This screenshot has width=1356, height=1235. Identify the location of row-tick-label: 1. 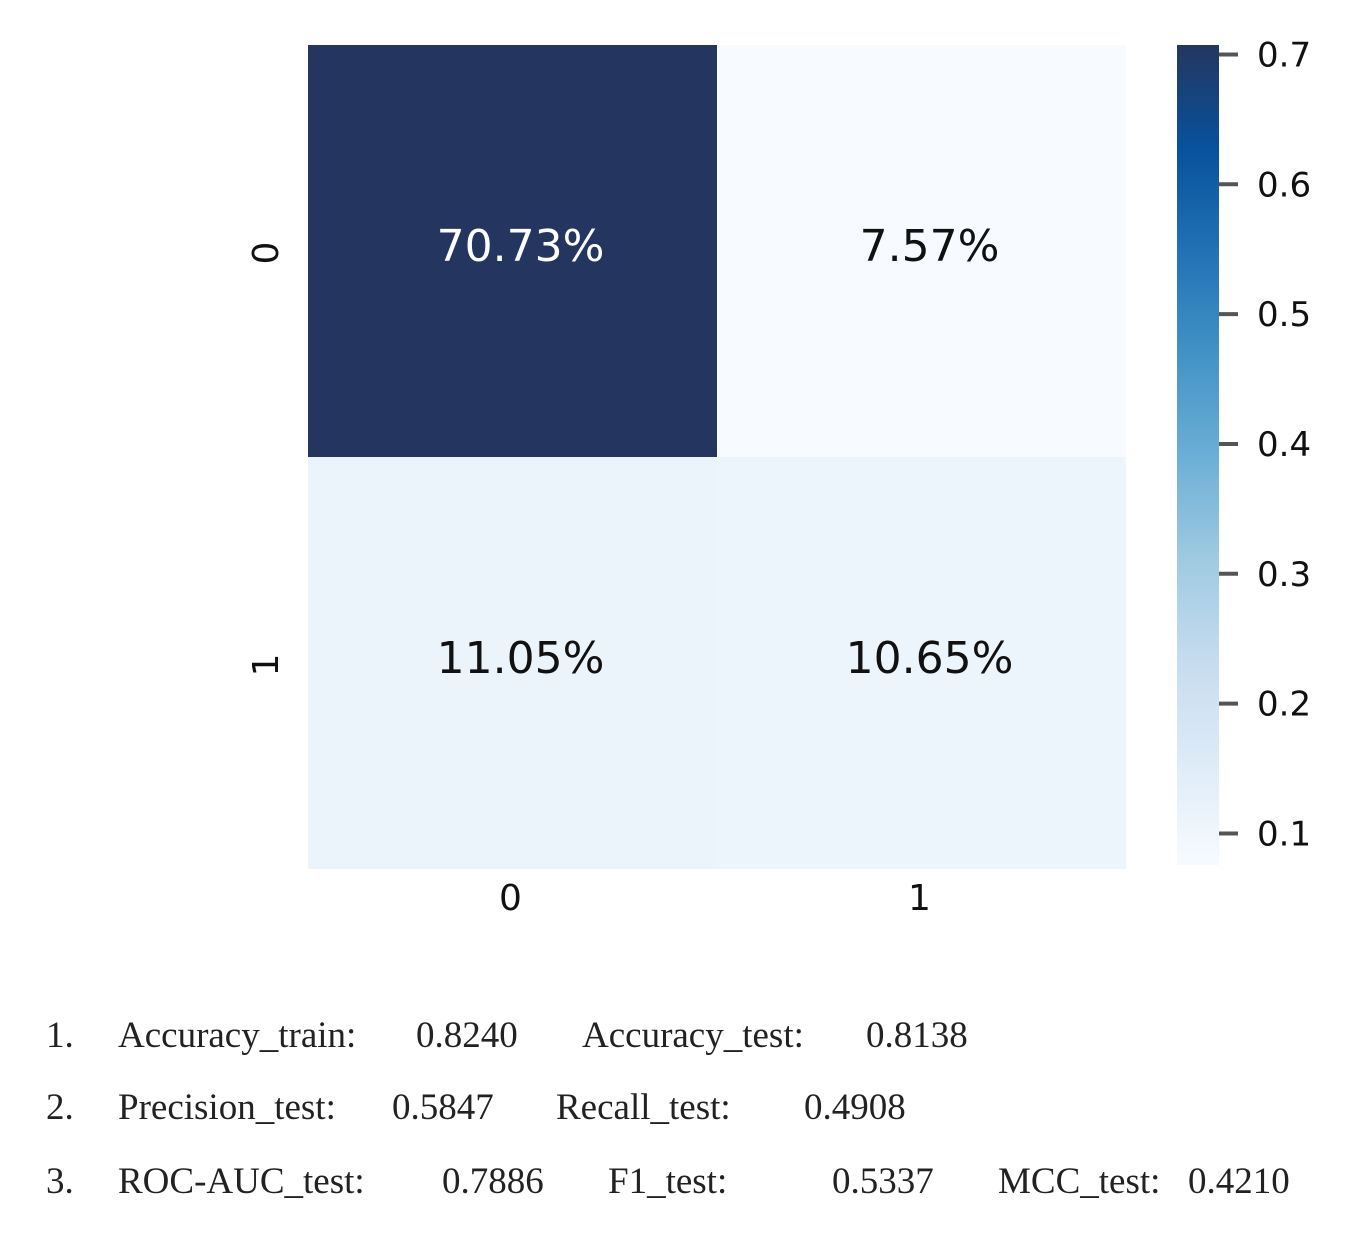
(266, 665).